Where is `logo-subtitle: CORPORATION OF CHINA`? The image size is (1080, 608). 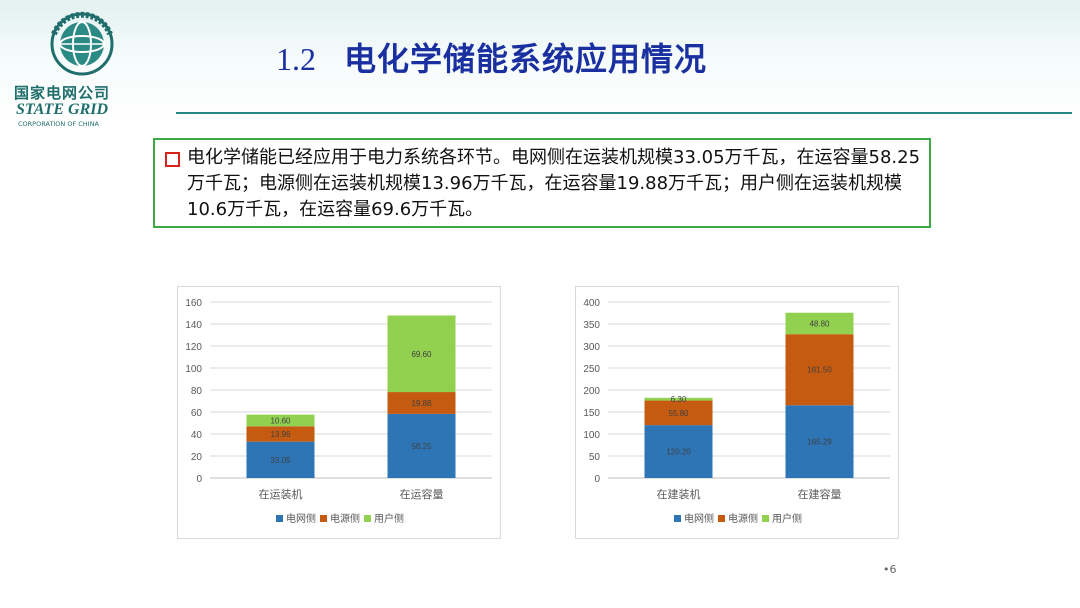 logo-subtitle: CORPORATION OF CHINA is located at coordinates (58, 124).